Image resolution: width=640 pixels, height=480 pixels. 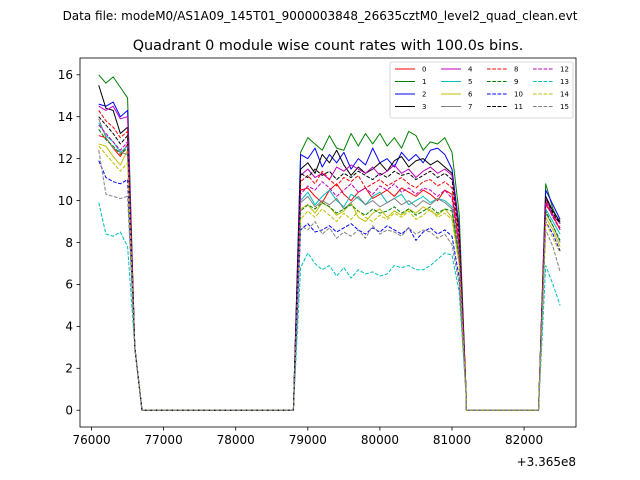 What do you see at coordinates (424, 70) in the screenshot?
I see `legend-label: 0` at bounding box center [424, 70].